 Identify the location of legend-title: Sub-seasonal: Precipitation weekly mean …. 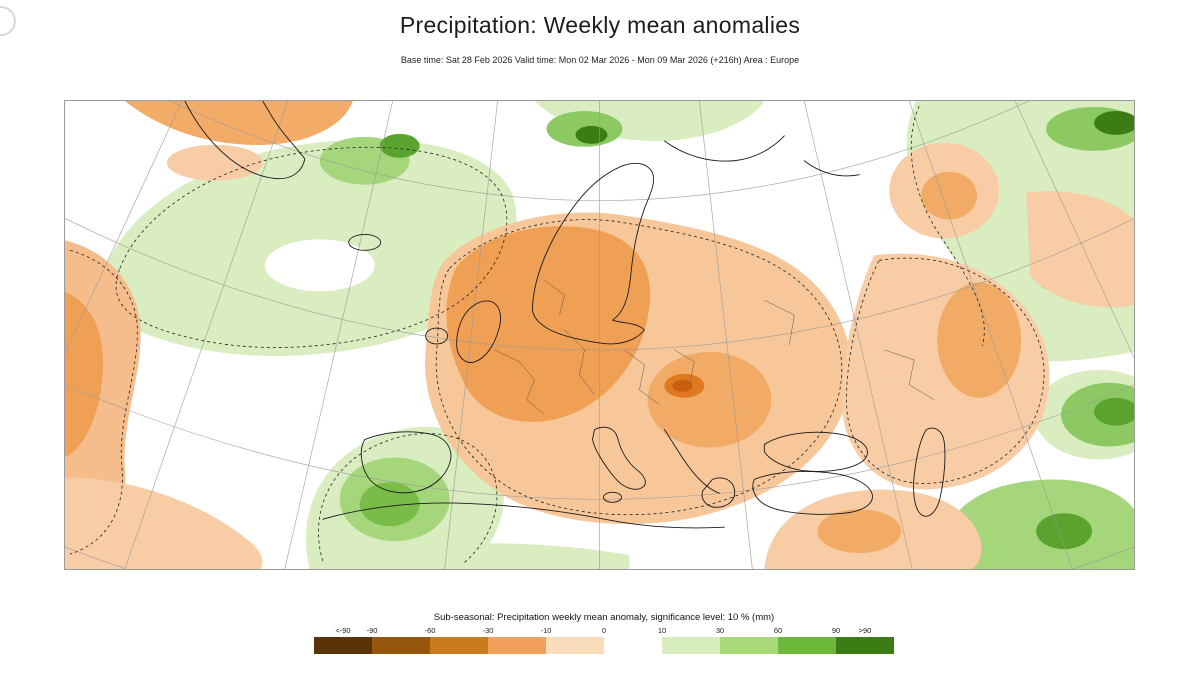
(604, 617).